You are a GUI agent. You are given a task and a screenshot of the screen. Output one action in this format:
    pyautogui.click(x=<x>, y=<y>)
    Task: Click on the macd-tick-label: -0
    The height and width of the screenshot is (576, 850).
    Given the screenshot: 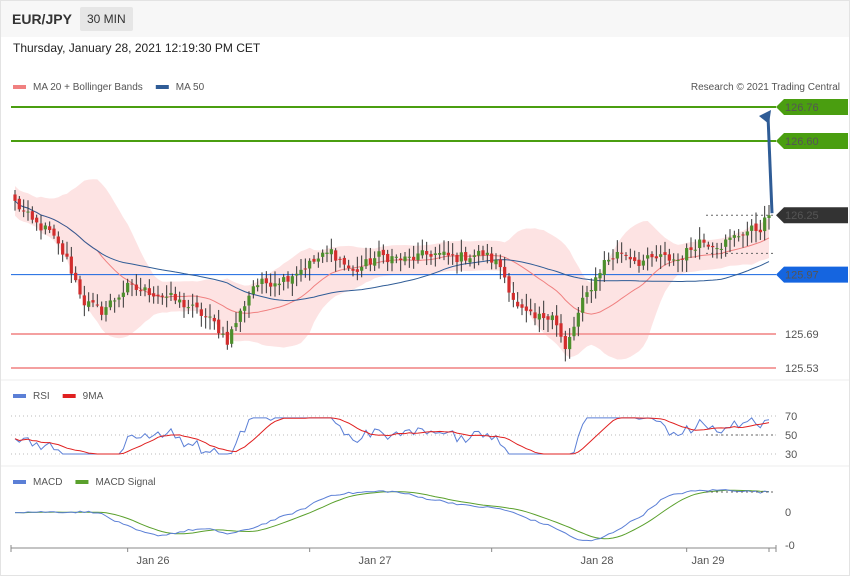 What is the action you would take?
    pyautogui.click(x=790, y=546)
    